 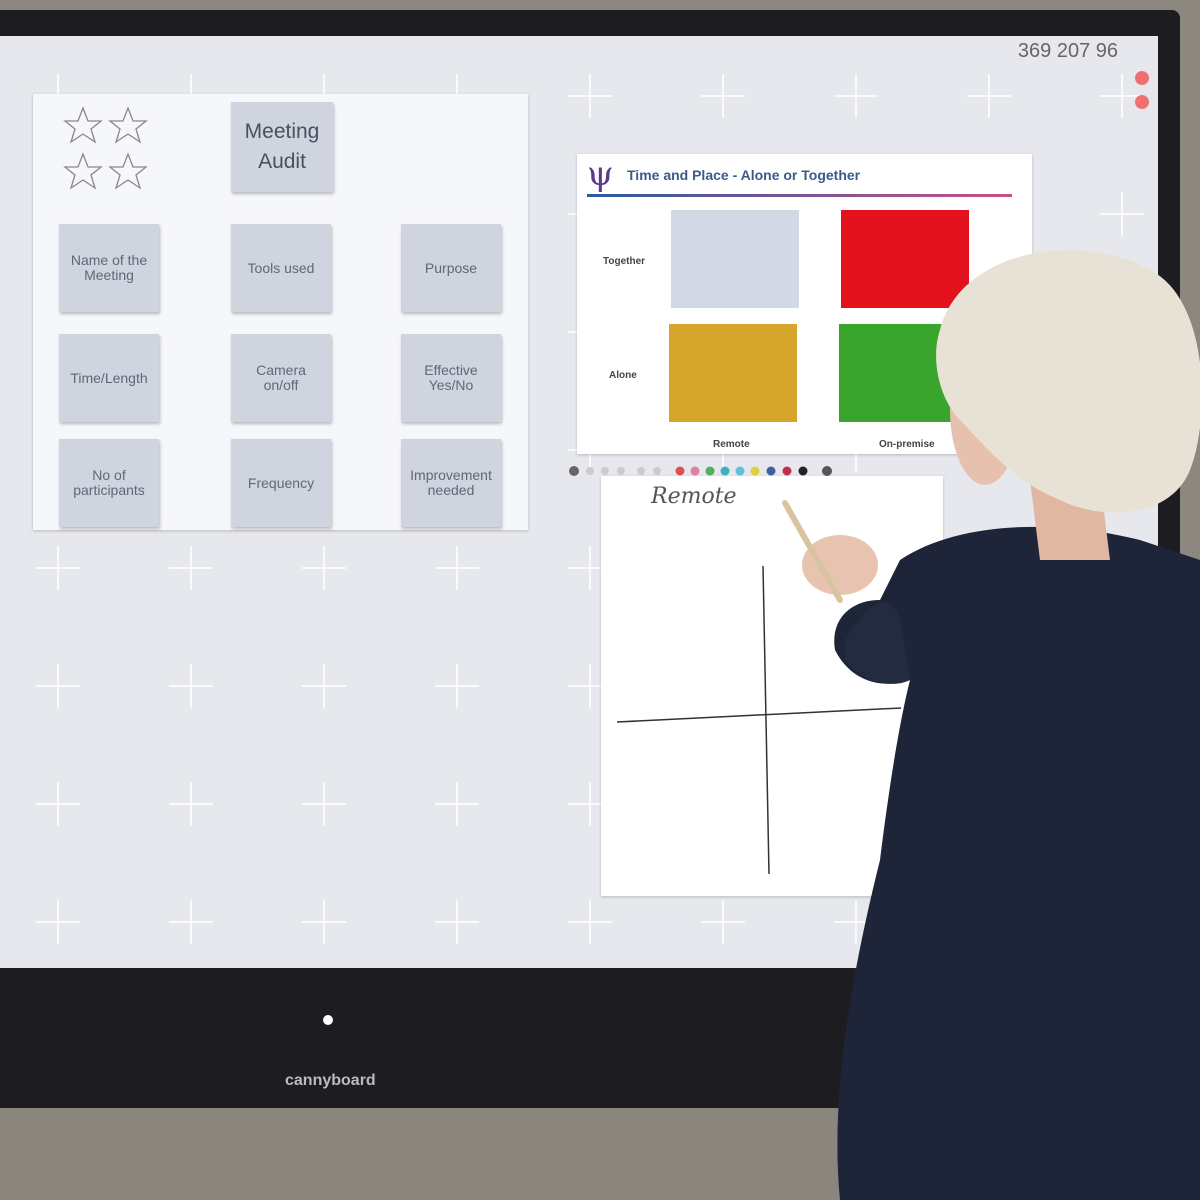 What do you see at coordinates (330, 1080) in the screenshot?
I see `brand-logo: cannyboard` at bounding box center [330, 1080].